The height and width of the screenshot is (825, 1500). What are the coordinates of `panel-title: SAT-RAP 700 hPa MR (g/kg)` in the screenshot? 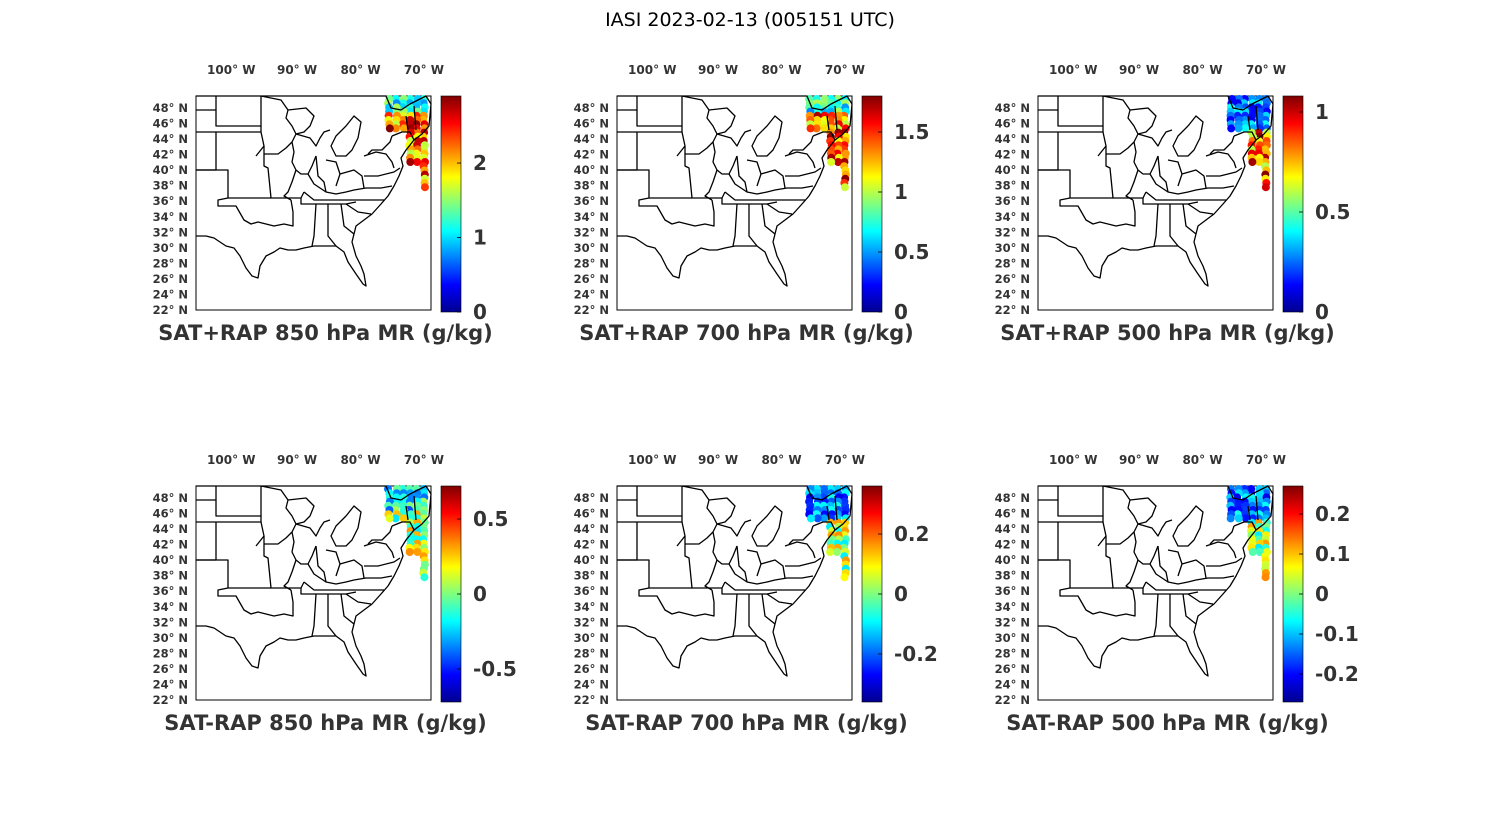 It's located at (746, 723).